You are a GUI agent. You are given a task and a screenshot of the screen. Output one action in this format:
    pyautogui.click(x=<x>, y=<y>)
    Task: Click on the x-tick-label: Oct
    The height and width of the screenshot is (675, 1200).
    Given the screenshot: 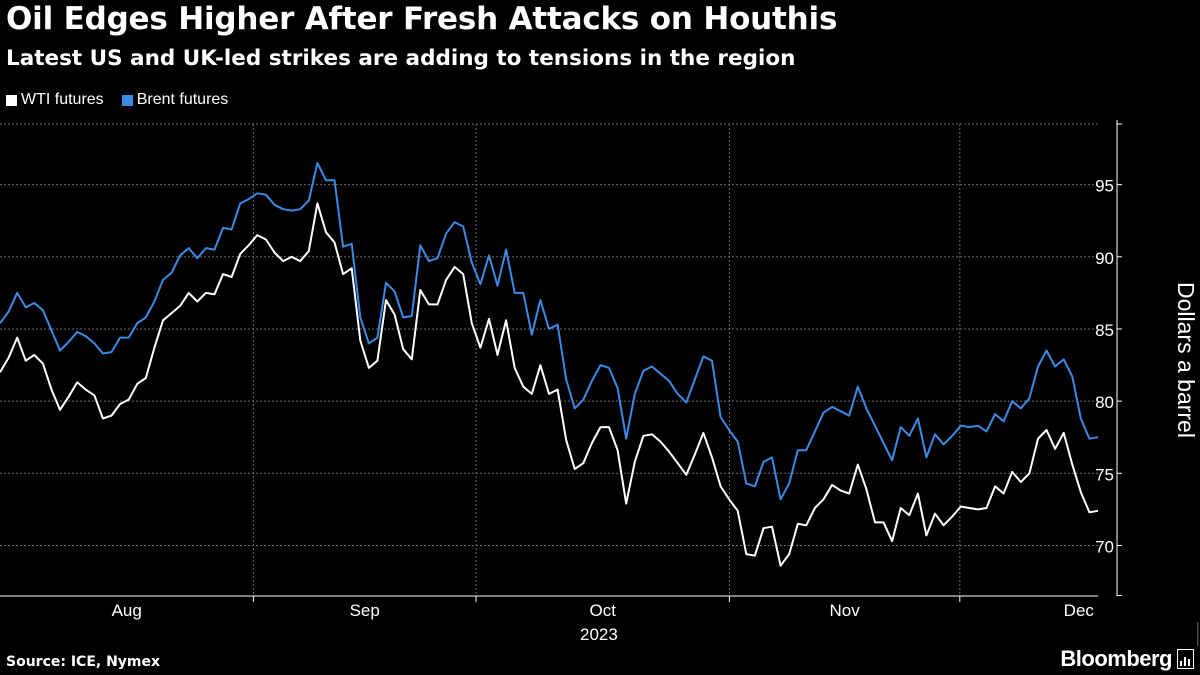 What is the action you would take?
    pyautogui.click(x=603, y=610)
    